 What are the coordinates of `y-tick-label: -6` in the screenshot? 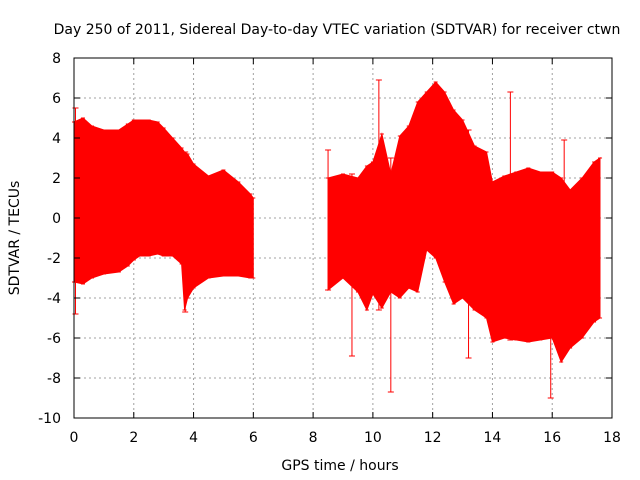 It's located at (54, 339).